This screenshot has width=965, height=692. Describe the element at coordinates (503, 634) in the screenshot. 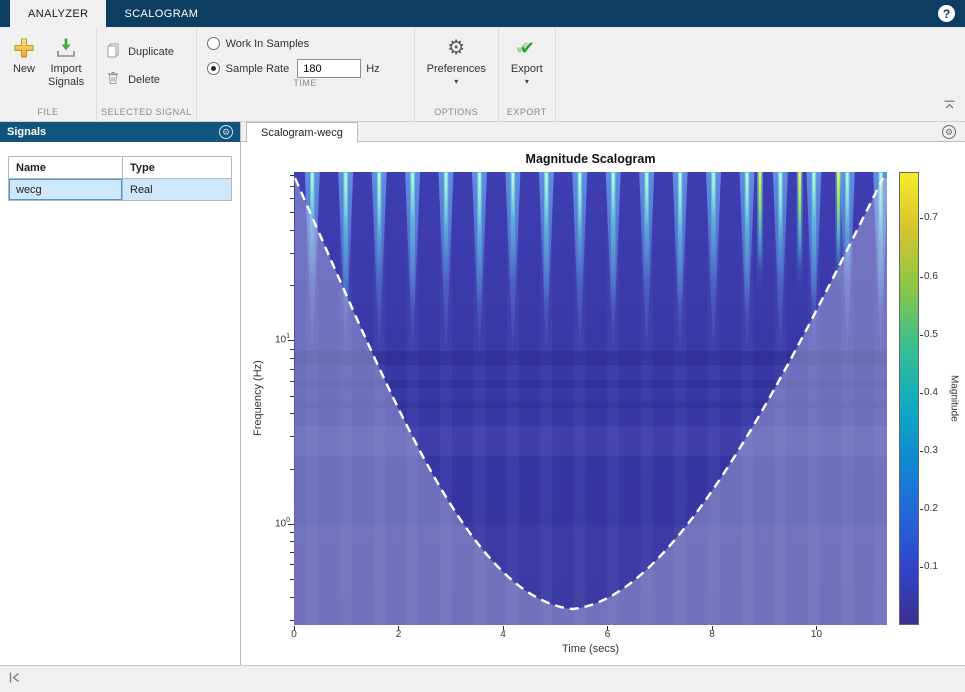

I see `x-tick-label: 4` at that location.